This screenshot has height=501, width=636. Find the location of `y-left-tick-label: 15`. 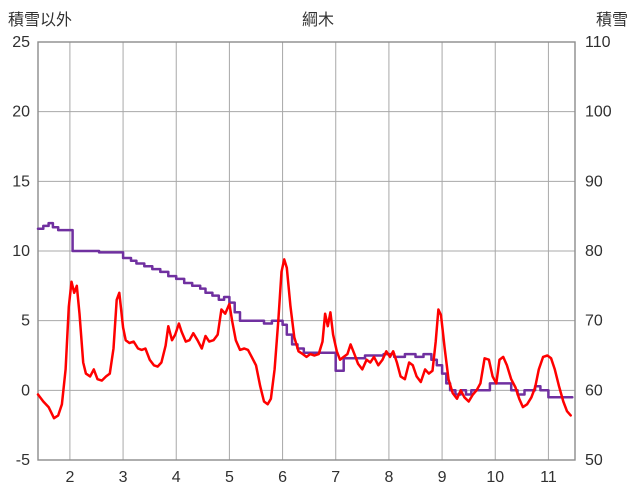

y-left-tick-label: 15 is located at coordinates (21, 181).